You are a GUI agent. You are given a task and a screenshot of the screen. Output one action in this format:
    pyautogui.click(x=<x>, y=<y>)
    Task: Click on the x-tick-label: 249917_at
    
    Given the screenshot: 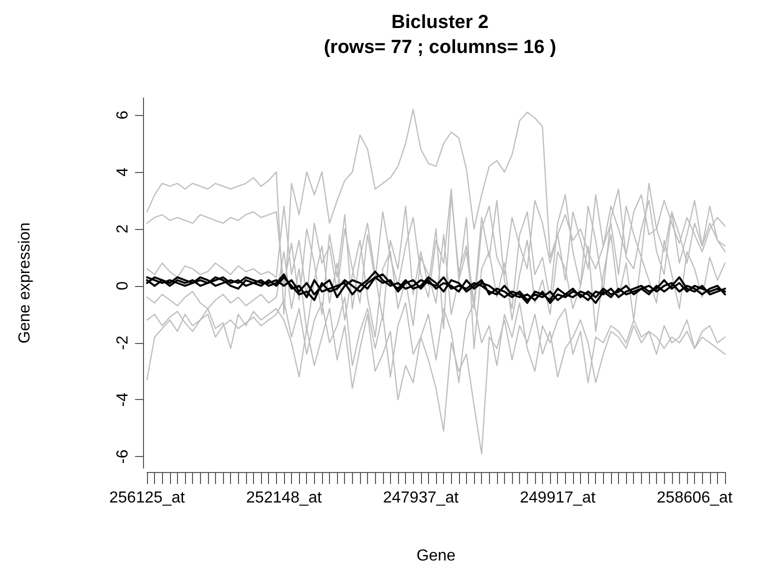 What is the action you would take?
    pyautogui.click(x=558, y=498)
    